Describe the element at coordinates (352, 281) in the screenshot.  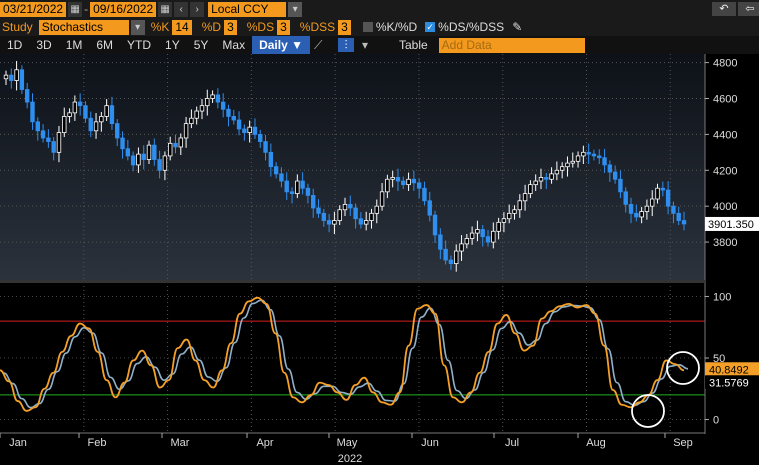
I see `panel-divider` at that location.